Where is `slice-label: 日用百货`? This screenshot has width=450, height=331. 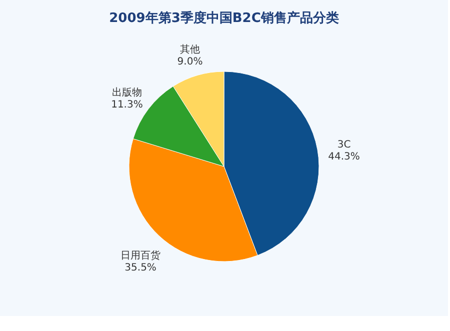
slice-label: 日用百货 is located at coordinates (140, 255).